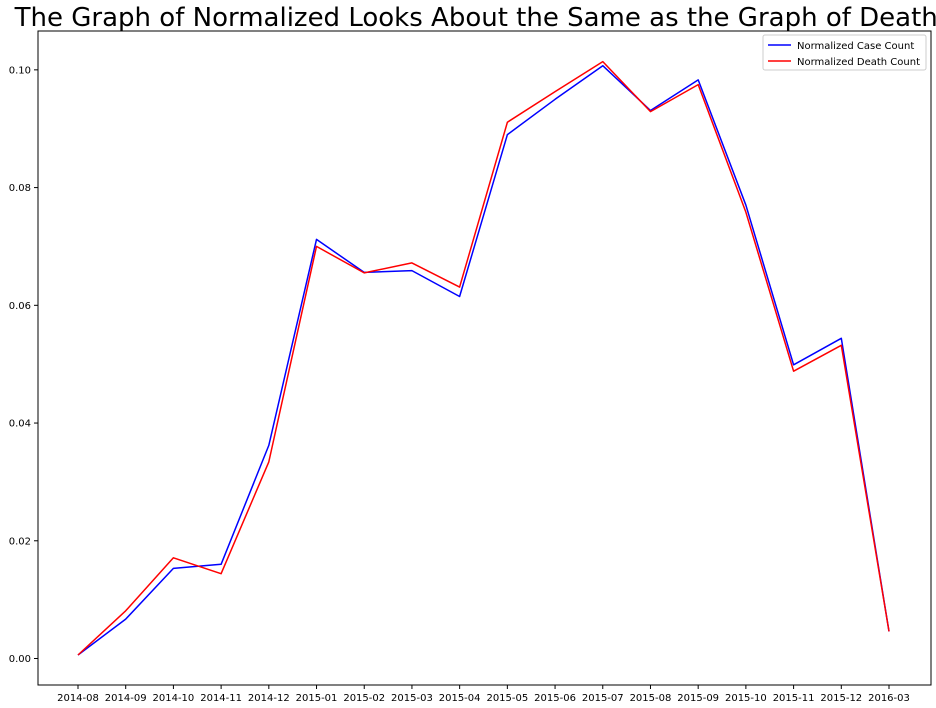 The width and height of the screenshot is (936, 708). I want to click on x-tick-label: 2015-04, so click(460, 698).